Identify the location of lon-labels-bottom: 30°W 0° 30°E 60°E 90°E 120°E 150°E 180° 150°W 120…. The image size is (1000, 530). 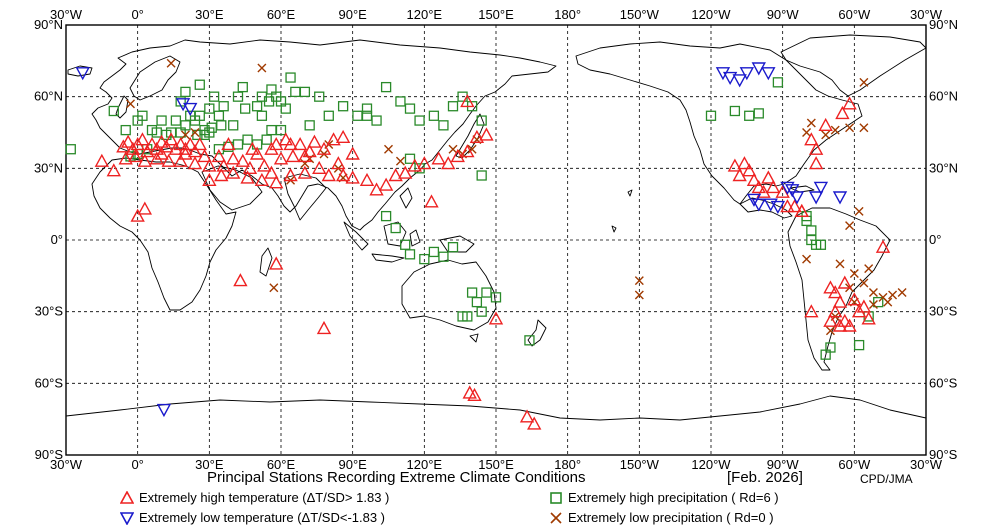
(496, 464).